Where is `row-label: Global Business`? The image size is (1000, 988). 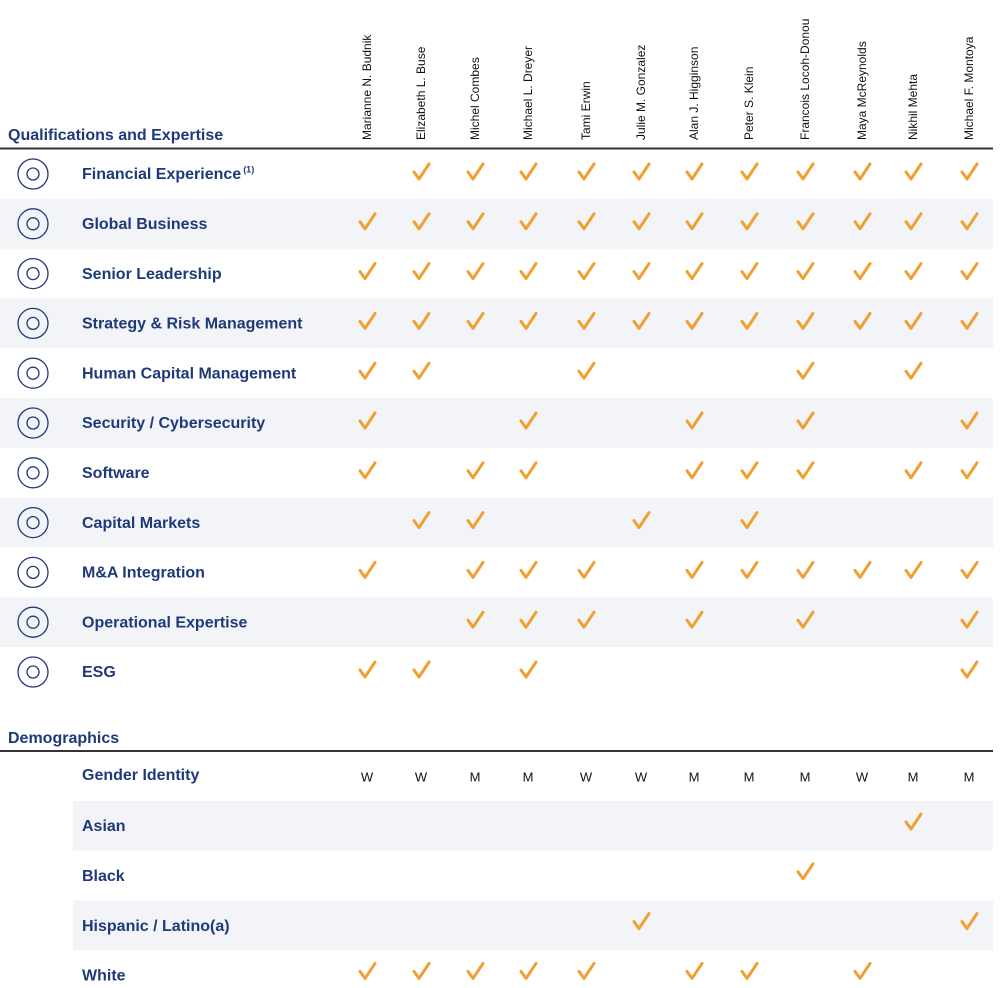 row-label: Global Business is located at coordinates (144, 224).